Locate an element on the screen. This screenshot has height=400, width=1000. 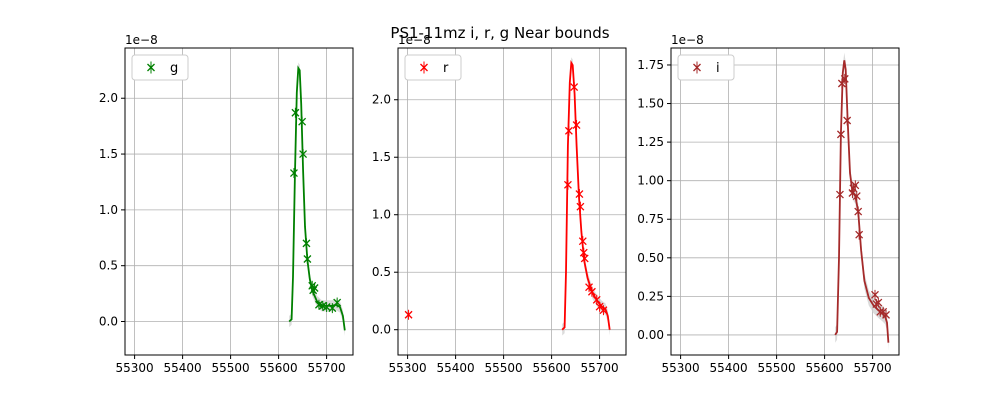
y-tick-label: 0.00 is located at coordinates (650, 335).